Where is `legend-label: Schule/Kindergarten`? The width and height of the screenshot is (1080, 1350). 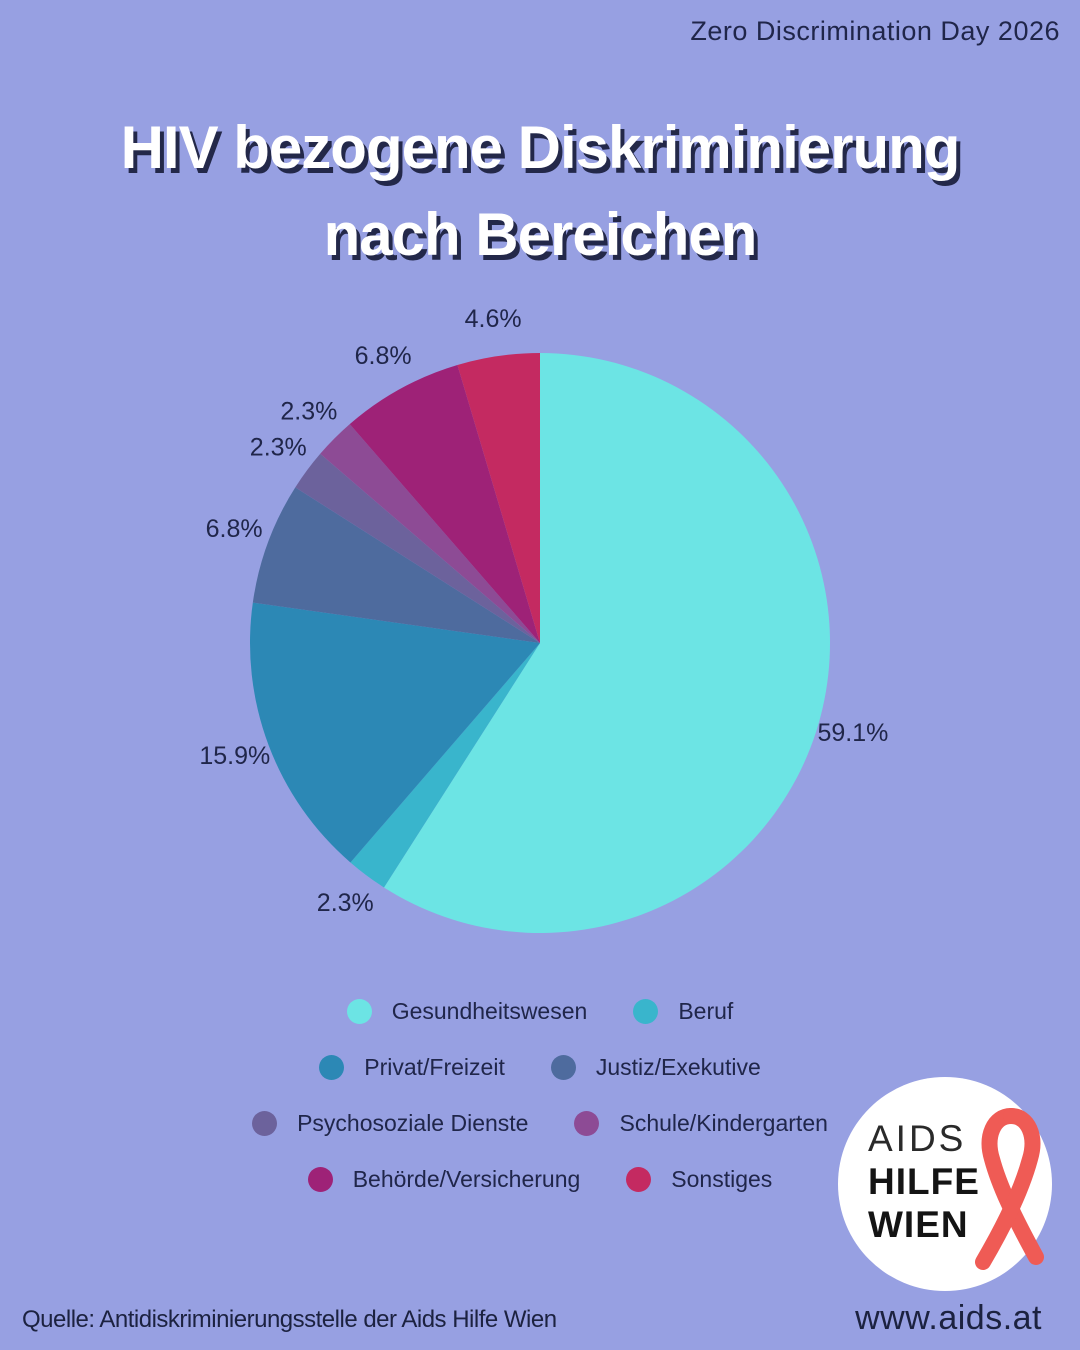
legend-label: Schule/Kindergarten is located at coordinates (723, 1122).